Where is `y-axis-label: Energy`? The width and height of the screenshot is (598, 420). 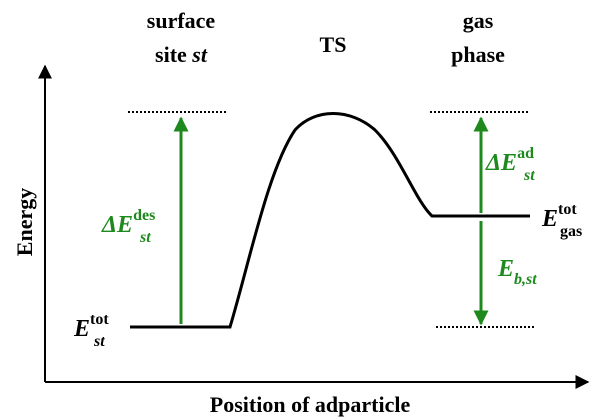
y-axis-label: Energy is located at coordinates (24, 222).